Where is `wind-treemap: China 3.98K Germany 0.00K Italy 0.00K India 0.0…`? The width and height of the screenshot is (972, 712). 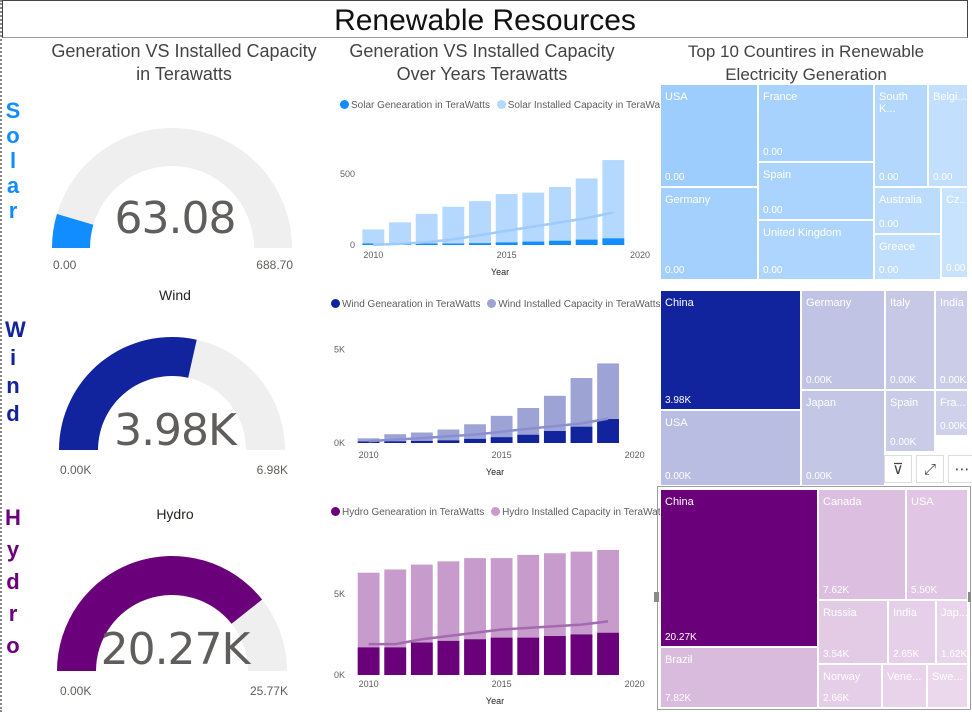 wind-treemap: China 3.98K Germany 0.00K Italy 0.00K India 0.0… is located at coordinates (814, 388).